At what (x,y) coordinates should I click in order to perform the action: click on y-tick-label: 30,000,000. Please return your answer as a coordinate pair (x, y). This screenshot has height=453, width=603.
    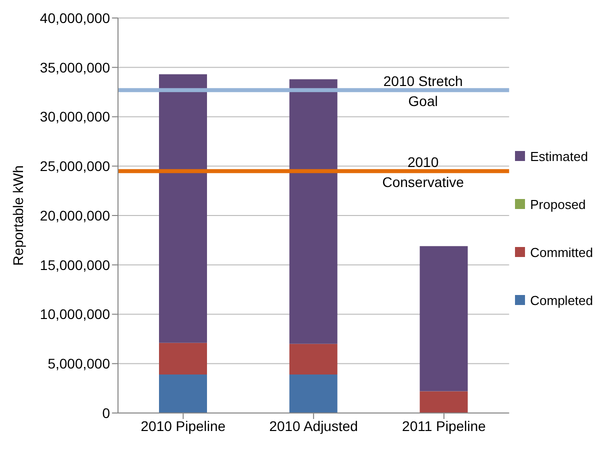
    Looking at the image, I should click on (75, 116).